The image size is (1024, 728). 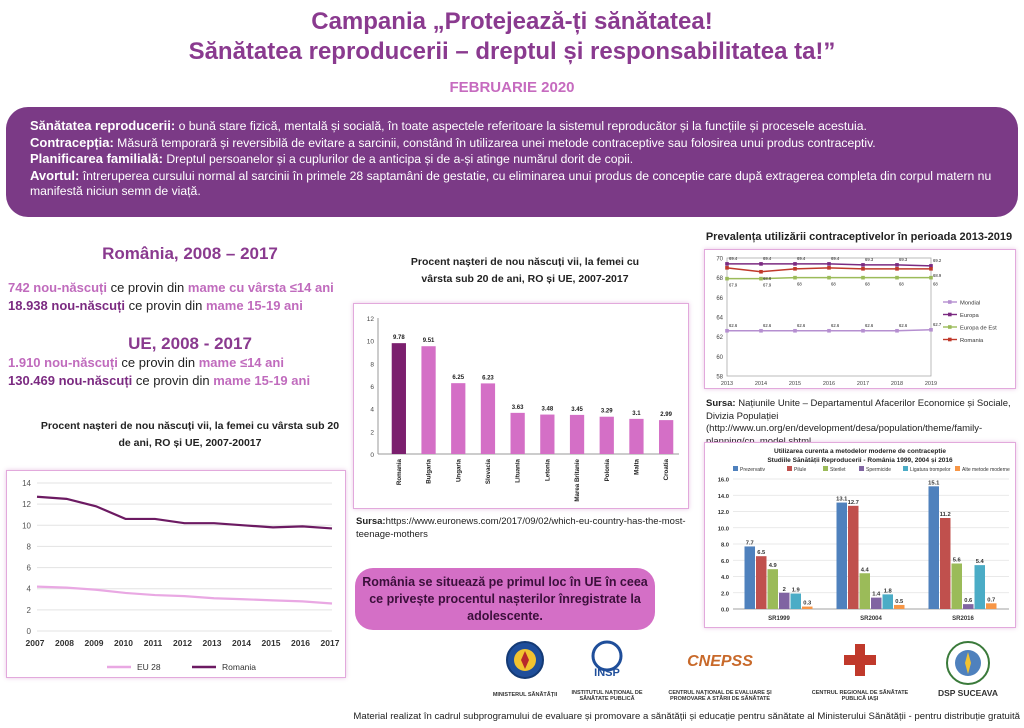 What do you see at coordinates (761, 553) in the screenshot?
I see `bar-value-label: 6.5` at bounding box center [761, 553].